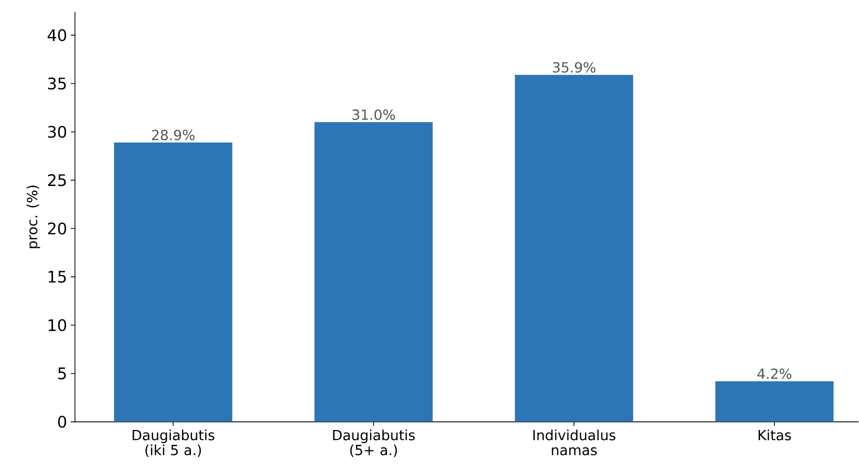 The image size is (859, 467). I want to click on data-label: 4.2%, so click(774, 374).